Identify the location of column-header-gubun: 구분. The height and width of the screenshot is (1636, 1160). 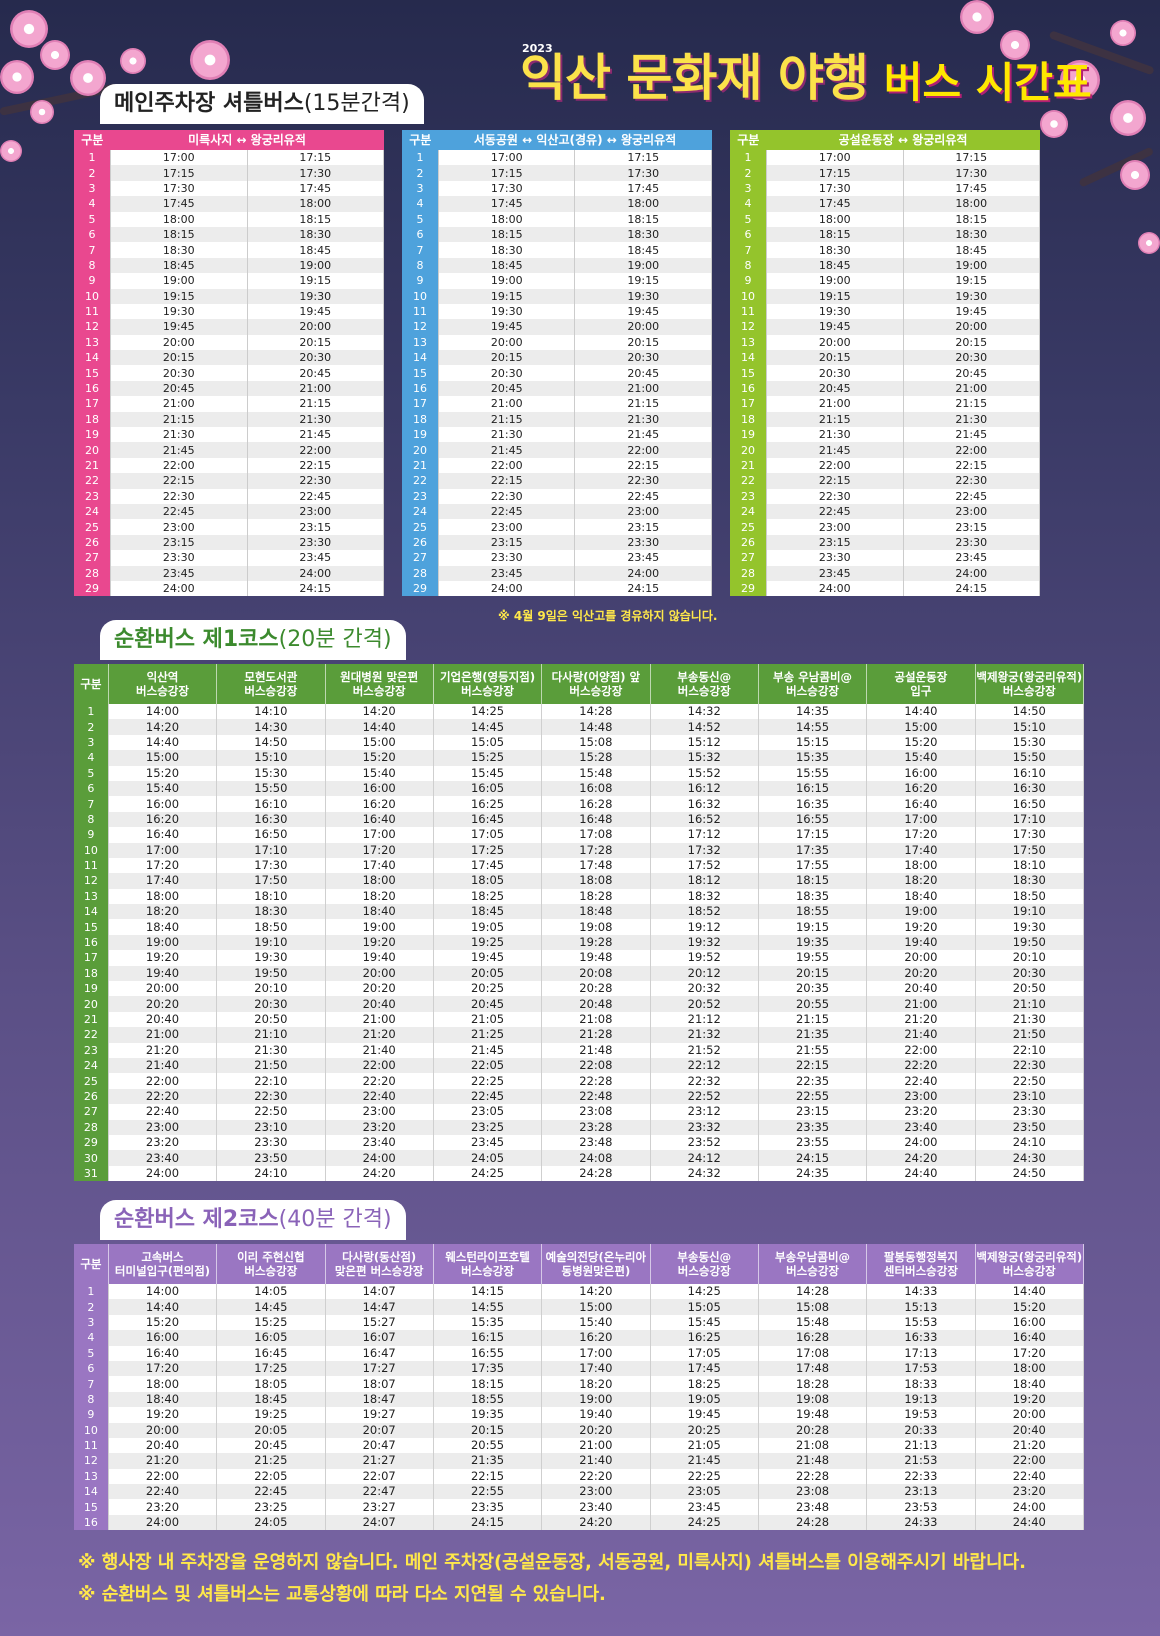
(92, 140).